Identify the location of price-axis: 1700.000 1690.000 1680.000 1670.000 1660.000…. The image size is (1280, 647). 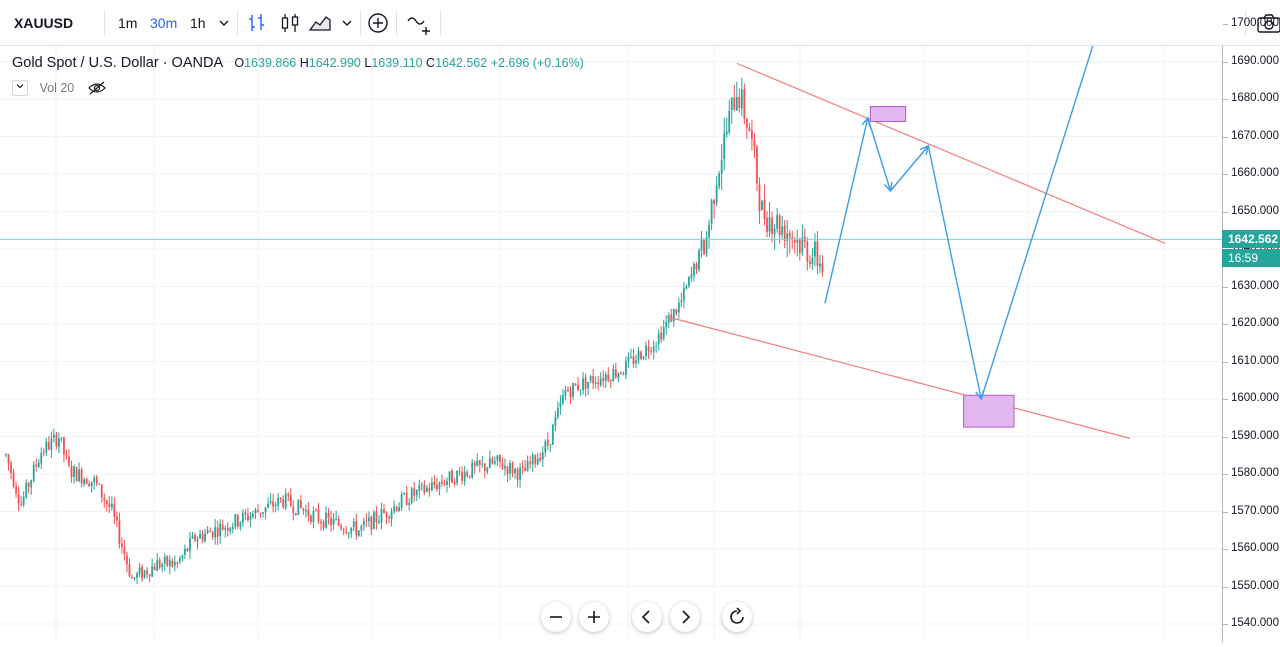
(1251, 329).